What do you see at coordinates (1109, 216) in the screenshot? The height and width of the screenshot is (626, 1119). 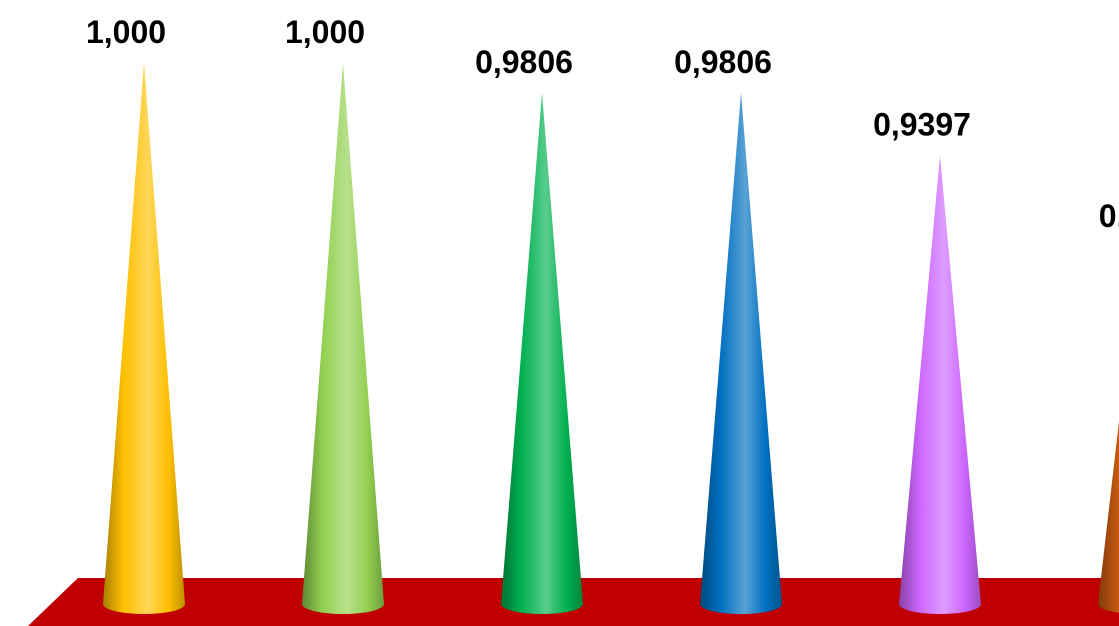 I see `data-label: 0,8` at bounding box center [1109, 216].